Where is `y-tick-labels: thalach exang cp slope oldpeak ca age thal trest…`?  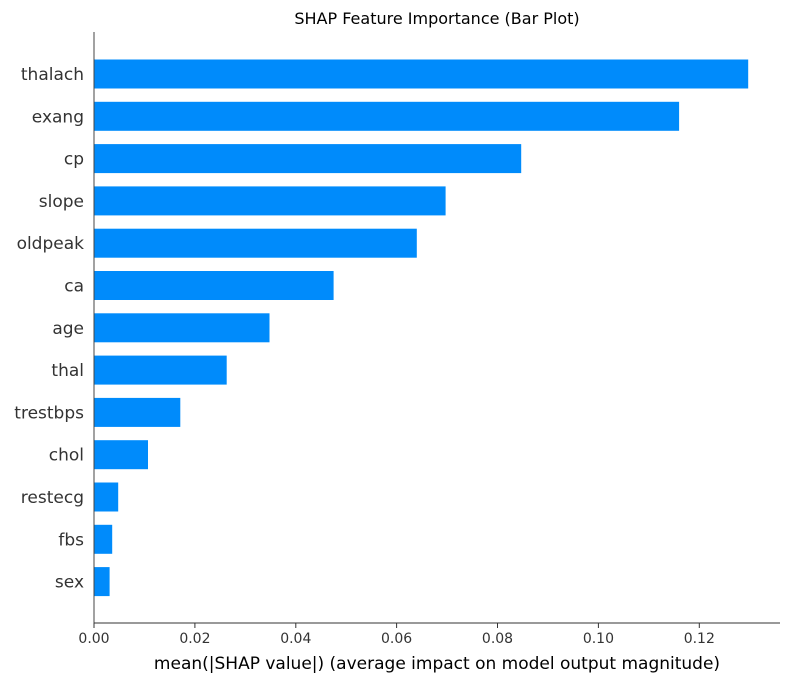 y-tick-labels: thalach exang cp slope oldpeak ca age thal trest… is located at coordinates (49, 329).